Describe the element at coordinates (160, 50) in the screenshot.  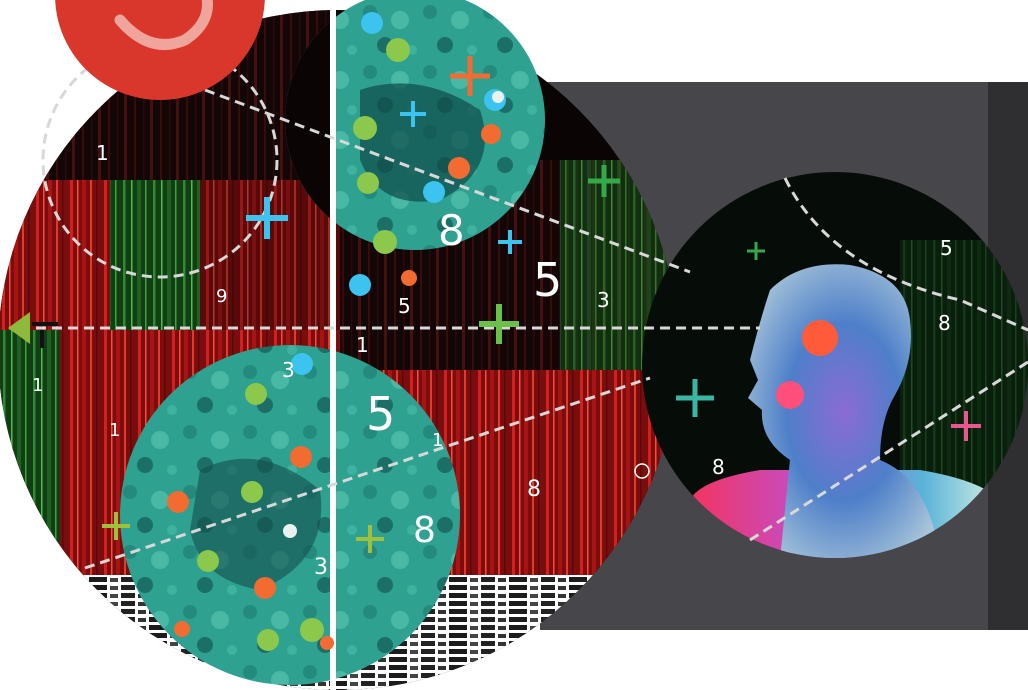
I see `target-badge-icon` at that location.